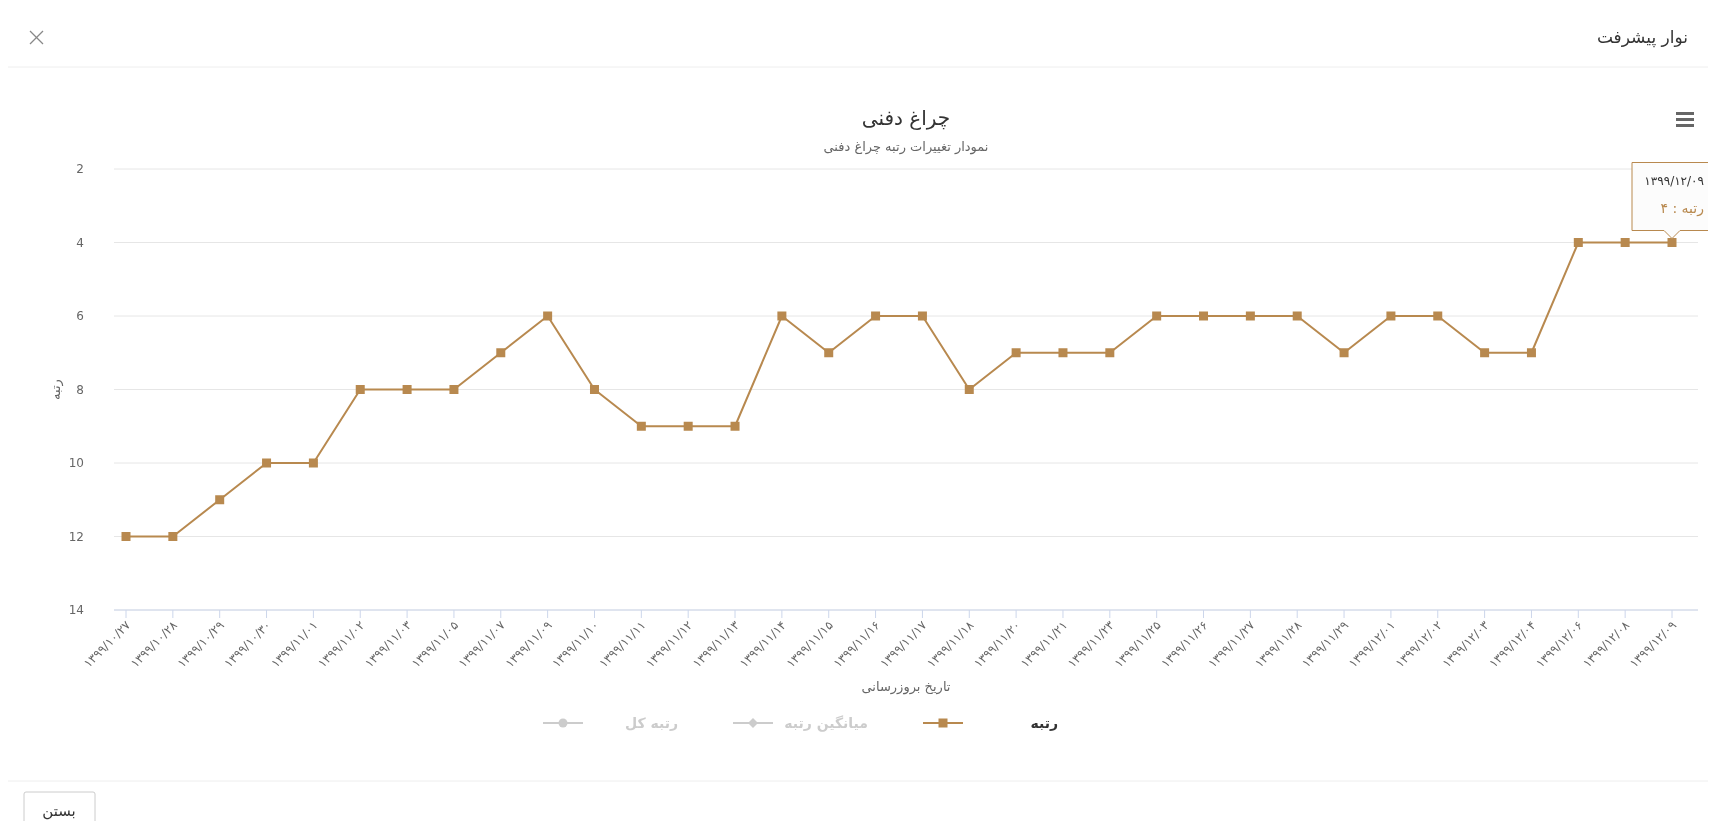 The height and width of the screenshot is (829, 1726). I want to click on y-tick-label: 2, so click(80, 169).